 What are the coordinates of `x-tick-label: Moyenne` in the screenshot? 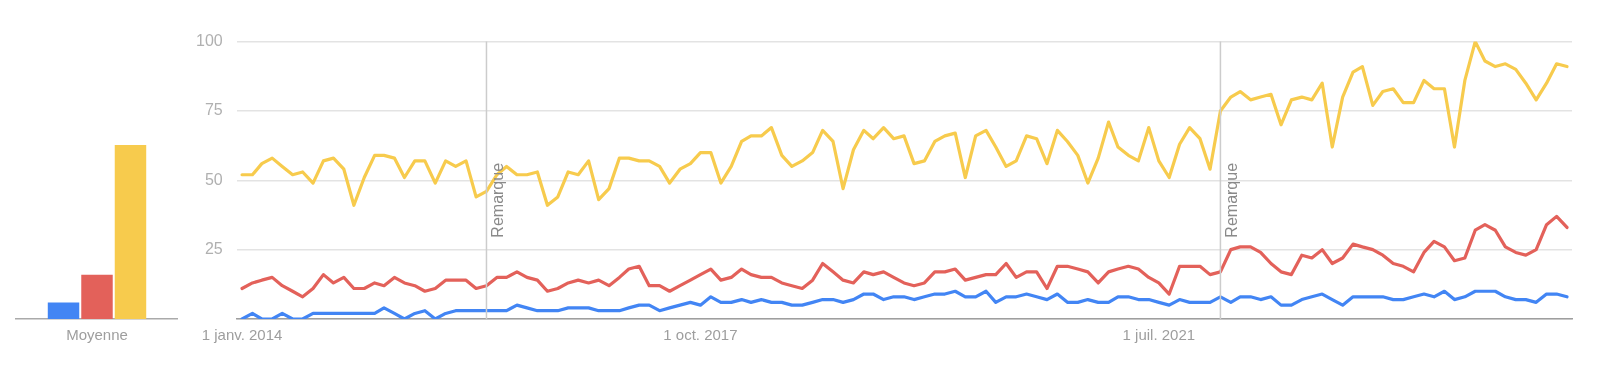 It's located at (97, 335).